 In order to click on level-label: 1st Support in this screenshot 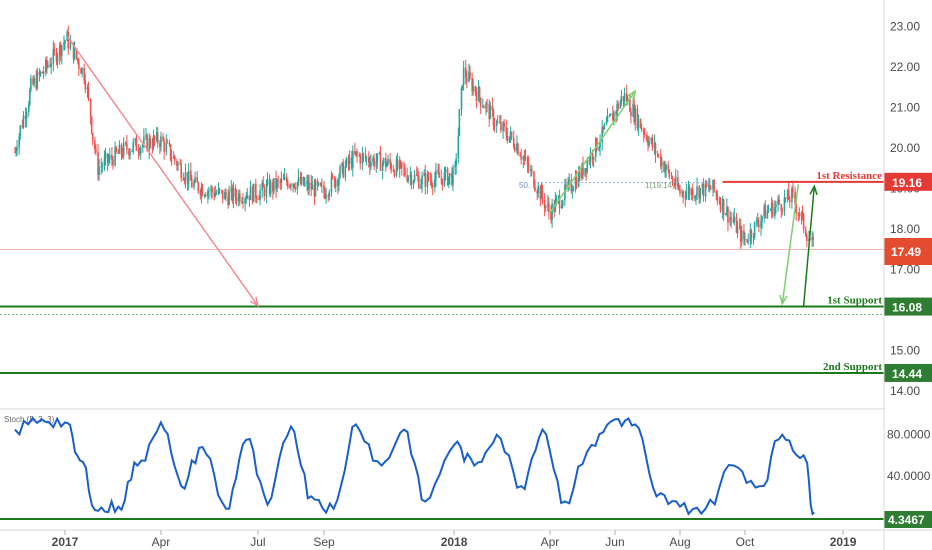, I will do `click(854, 301)`.